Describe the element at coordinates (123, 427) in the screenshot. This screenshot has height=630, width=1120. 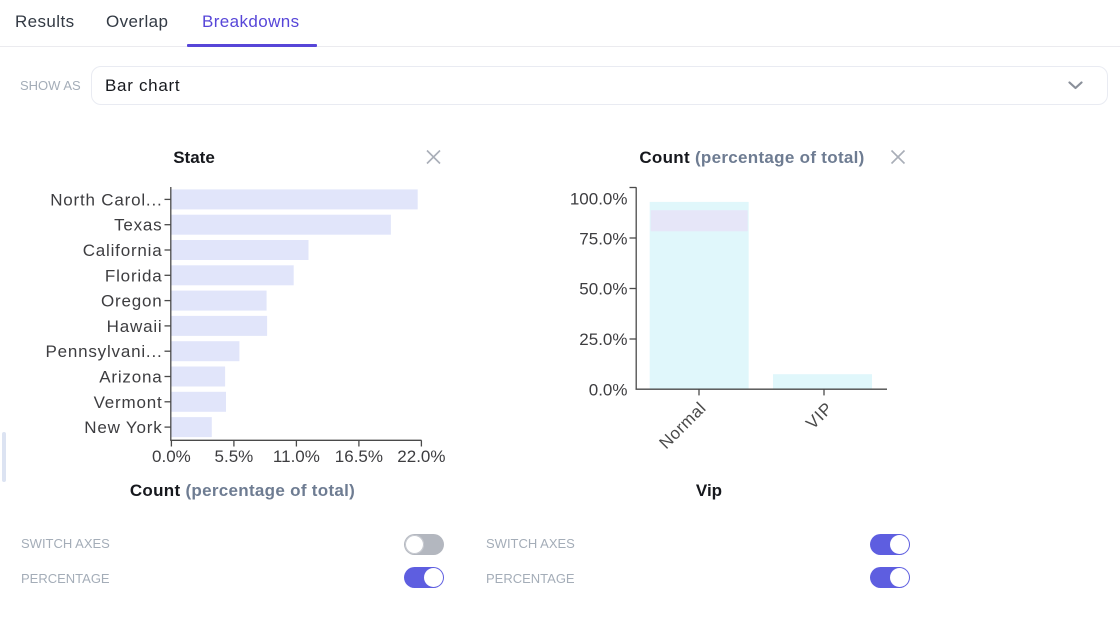
I see `svg-text: New York` at that location.